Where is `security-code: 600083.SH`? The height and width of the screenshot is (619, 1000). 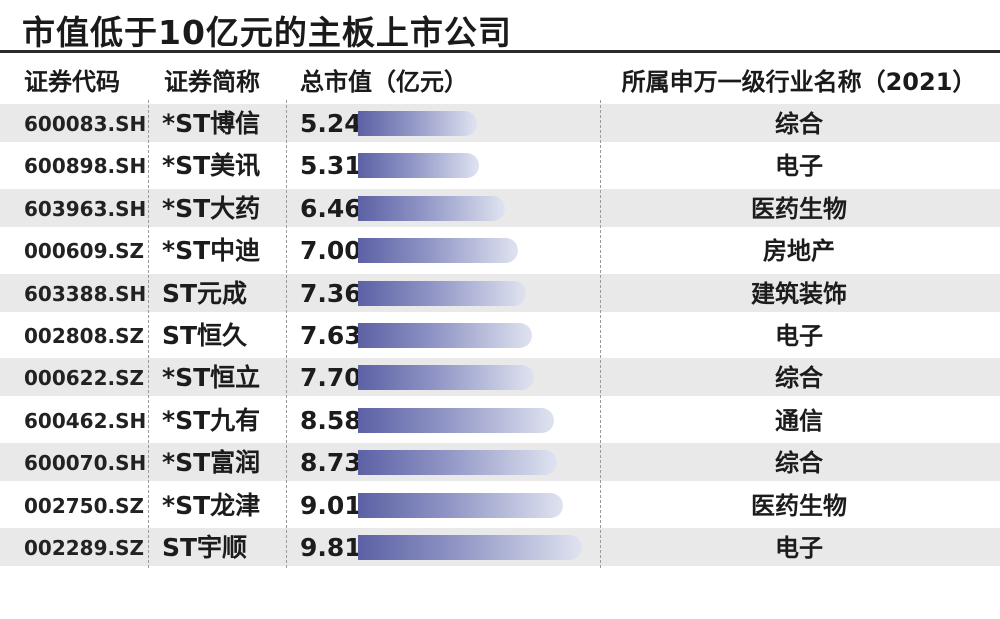
security-code: 600083.SH is located at coordinates (85, 124).